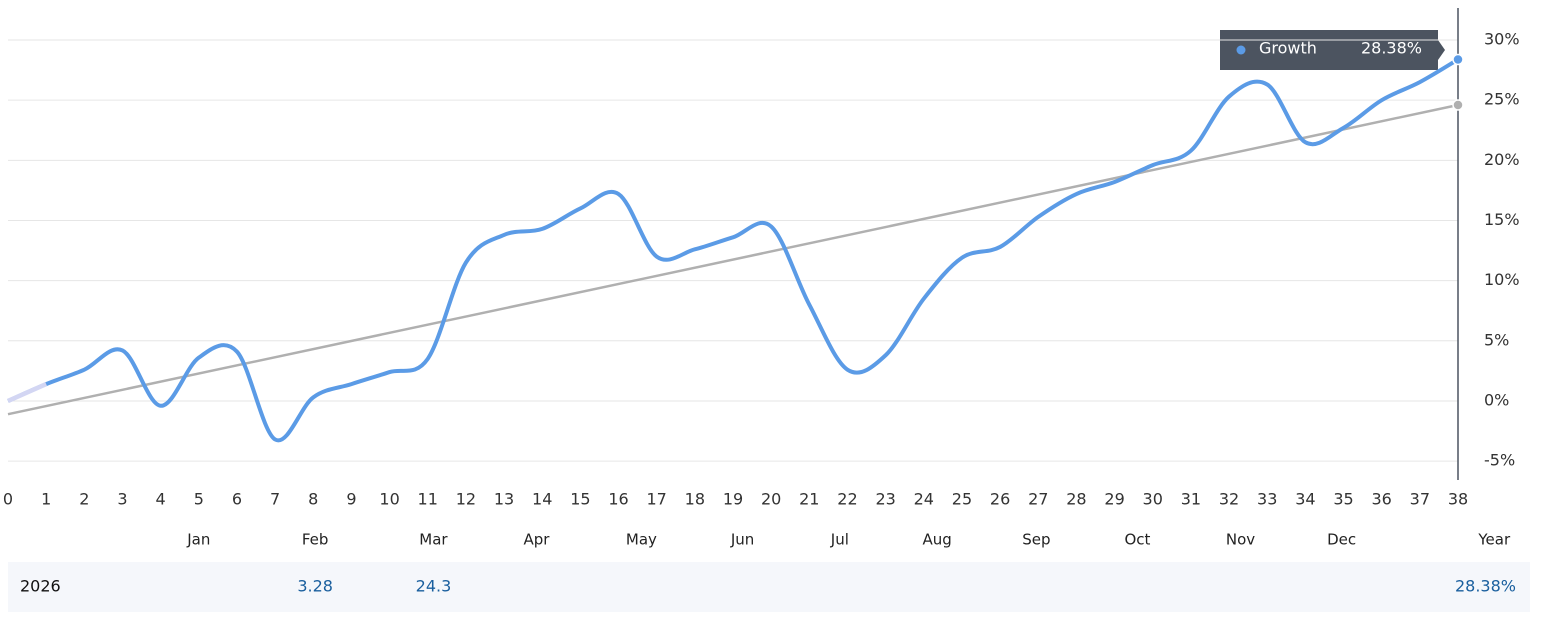 The width and height of the screenshot is (1544, 618). I want to click on y-tick-label: 30%, so click(1502, 39).